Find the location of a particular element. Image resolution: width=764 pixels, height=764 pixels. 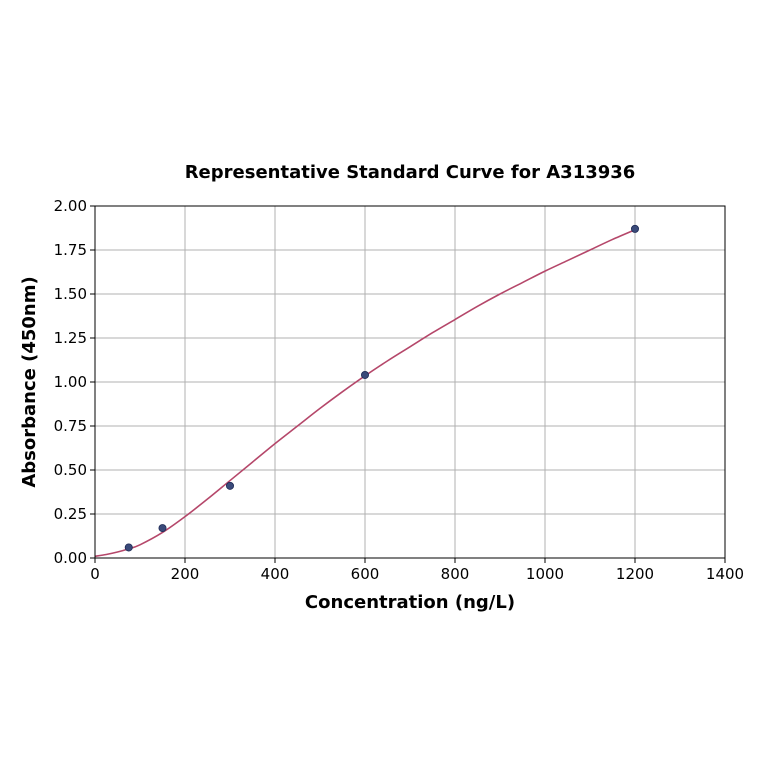

y-tick-label: 0.00 is located at coordinates (70, 558).